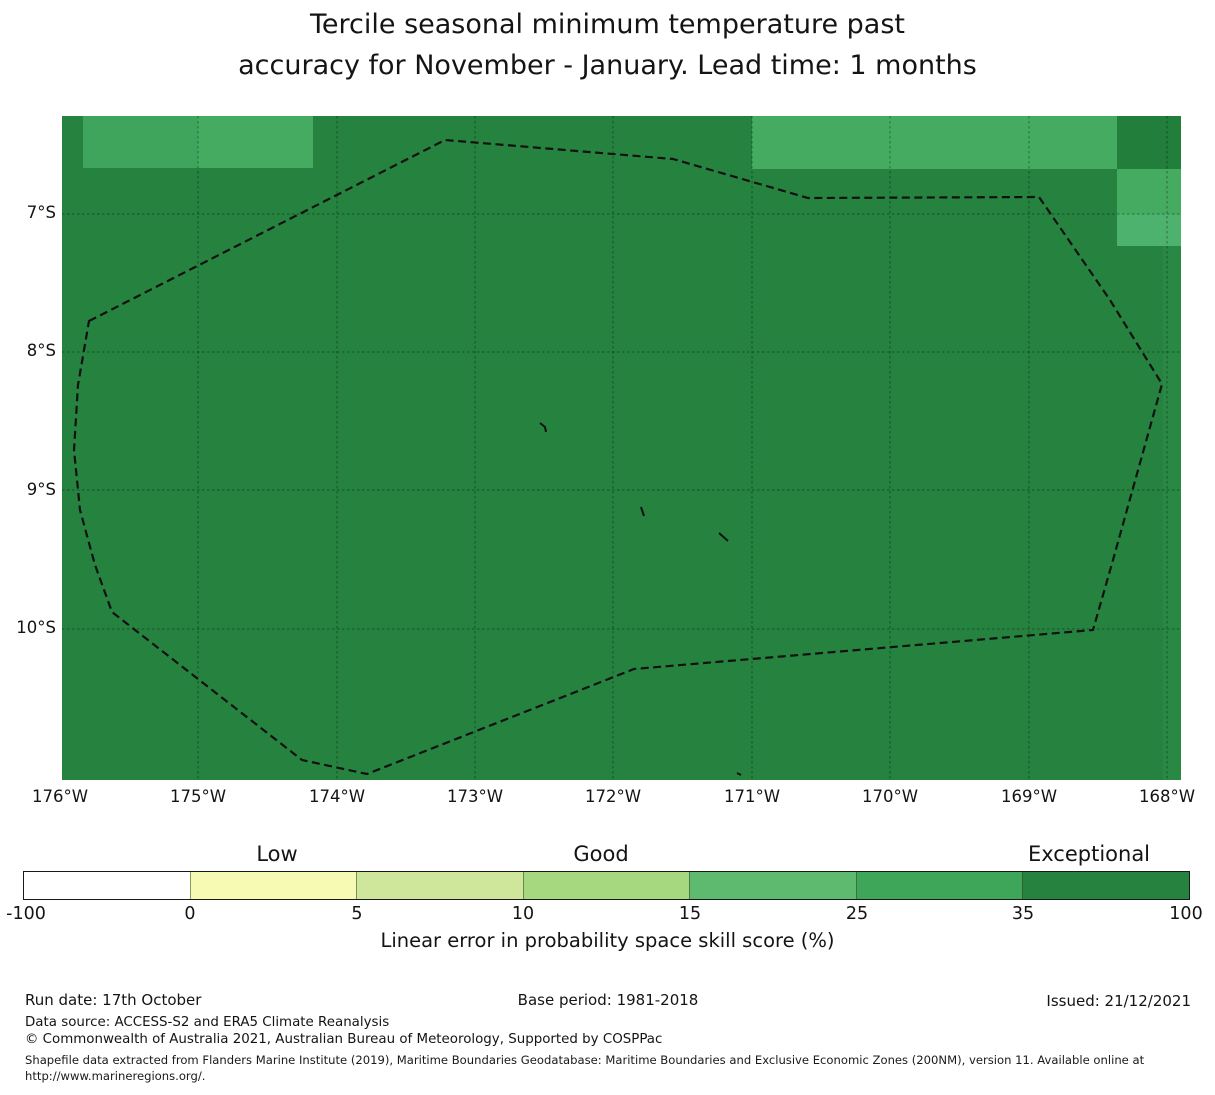 Image resolution: width=1215 pixels, height=1095 pixels. I want to click on colorbar-region-good: Good, so click(601, 854).